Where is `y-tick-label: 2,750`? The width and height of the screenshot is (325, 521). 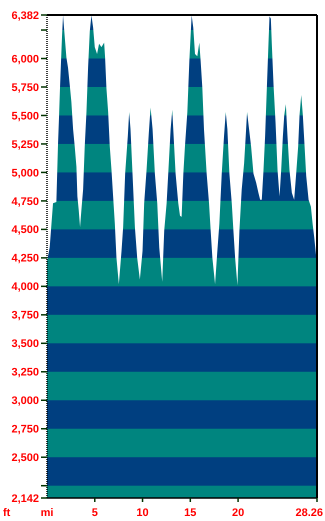 y-tick-label: 2,750 is located at coordinates (25, 430).